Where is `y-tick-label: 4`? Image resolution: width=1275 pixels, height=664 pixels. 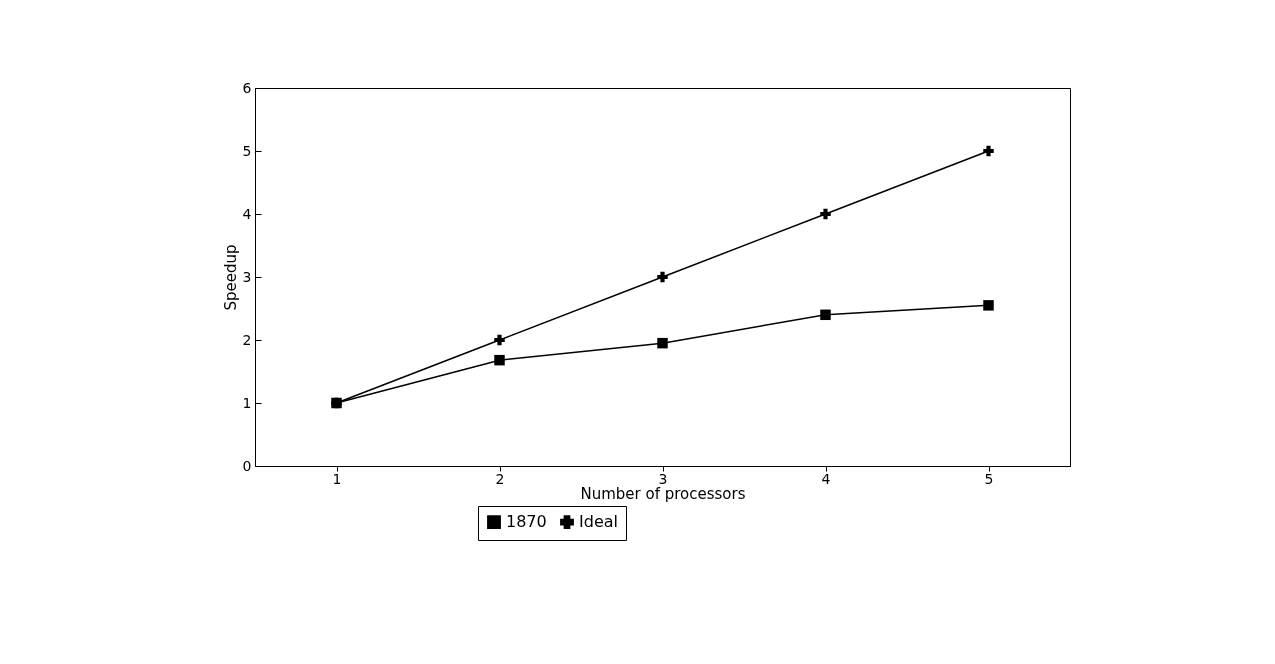 y-tick-label: 4 is located at coordinates (247, 213).